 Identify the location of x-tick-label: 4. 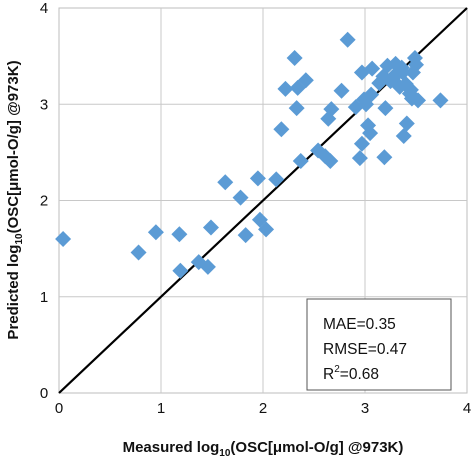
(467, 408).